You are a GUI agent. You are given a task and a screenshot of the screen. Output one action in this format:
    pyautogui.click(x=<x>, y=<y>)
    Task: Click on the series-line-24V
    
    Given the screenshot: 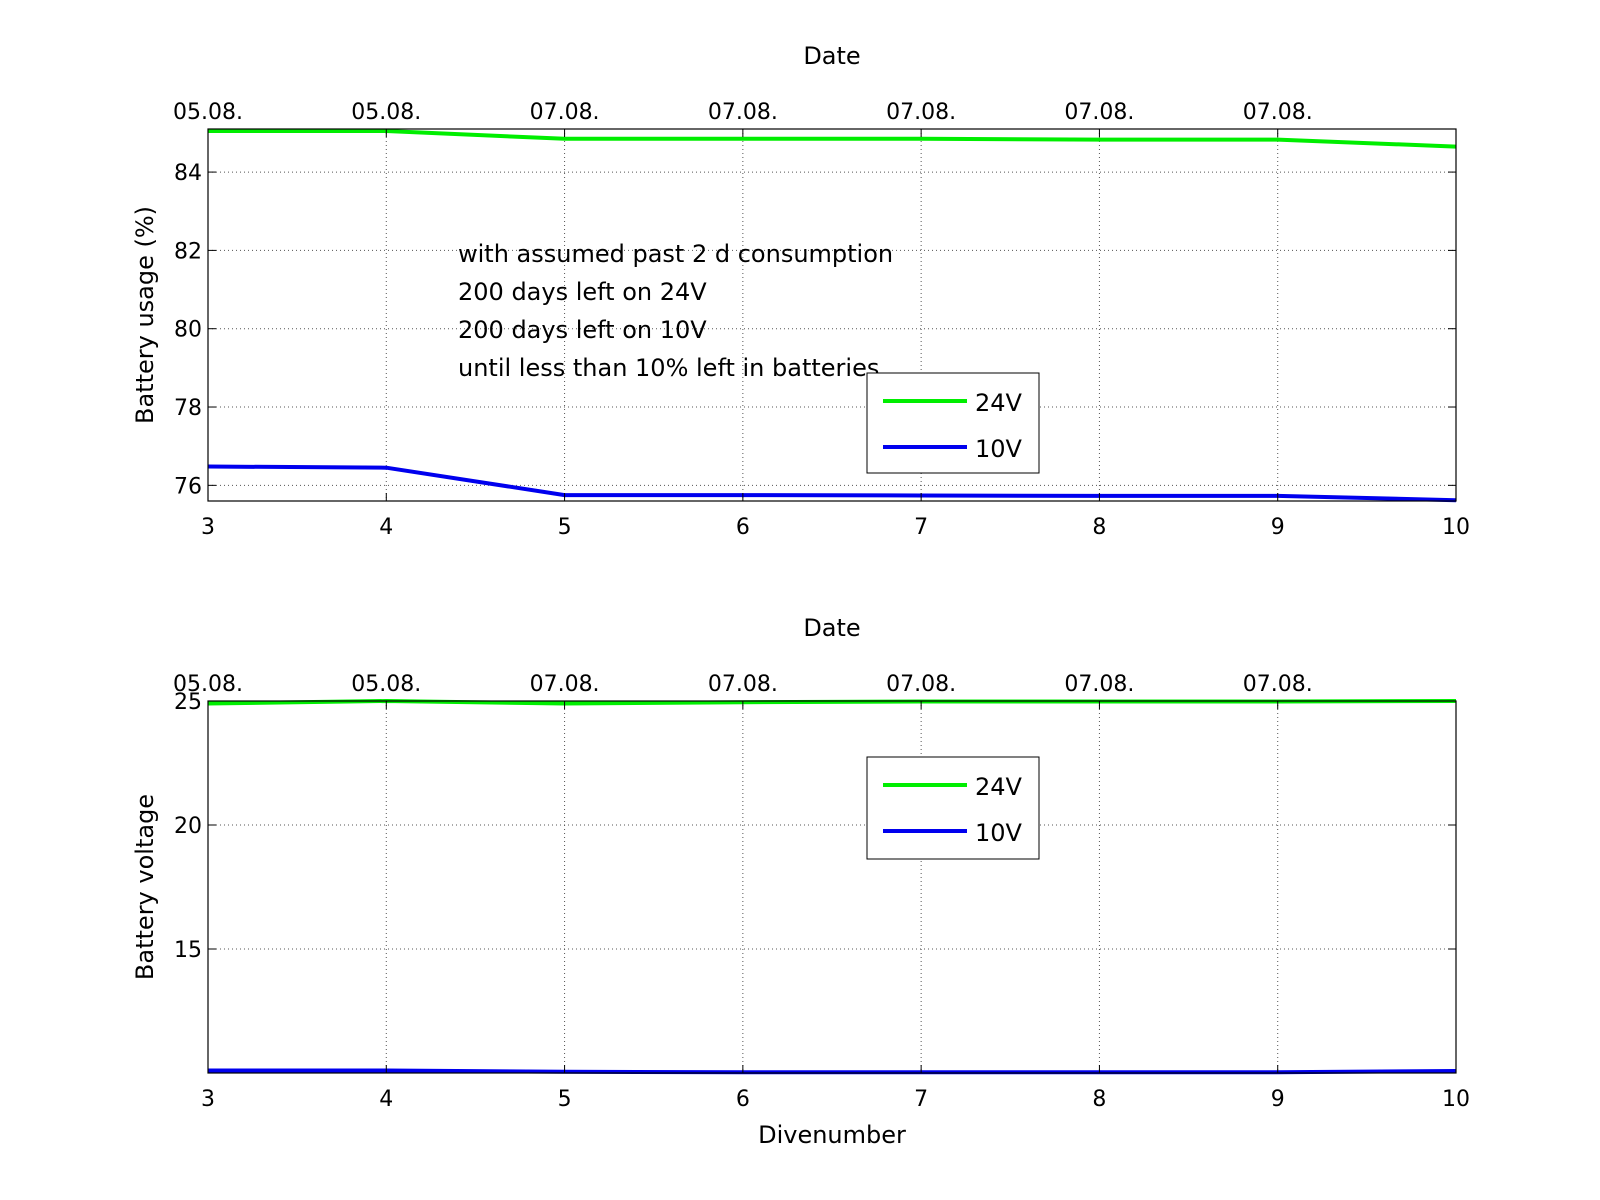 What is the action you would take?
    pyautogui.click(x=832, y=139)
    